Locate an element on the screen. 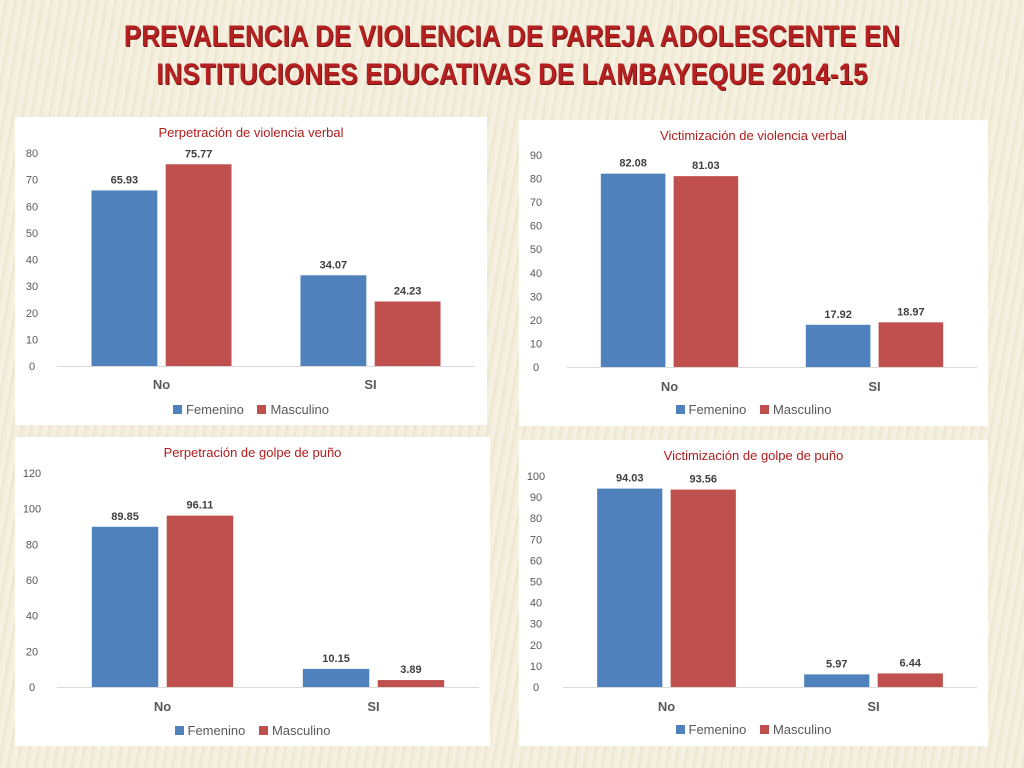 This screenshot has height=768, width=1024. data-label: 3.89 is located at coordinates (410, 670).